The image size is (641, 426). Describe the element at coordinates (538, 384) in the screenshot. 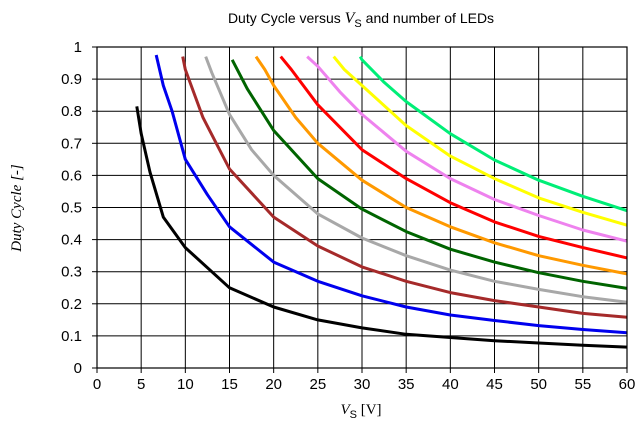

I see `x-tick-label-10: 50` at that location.